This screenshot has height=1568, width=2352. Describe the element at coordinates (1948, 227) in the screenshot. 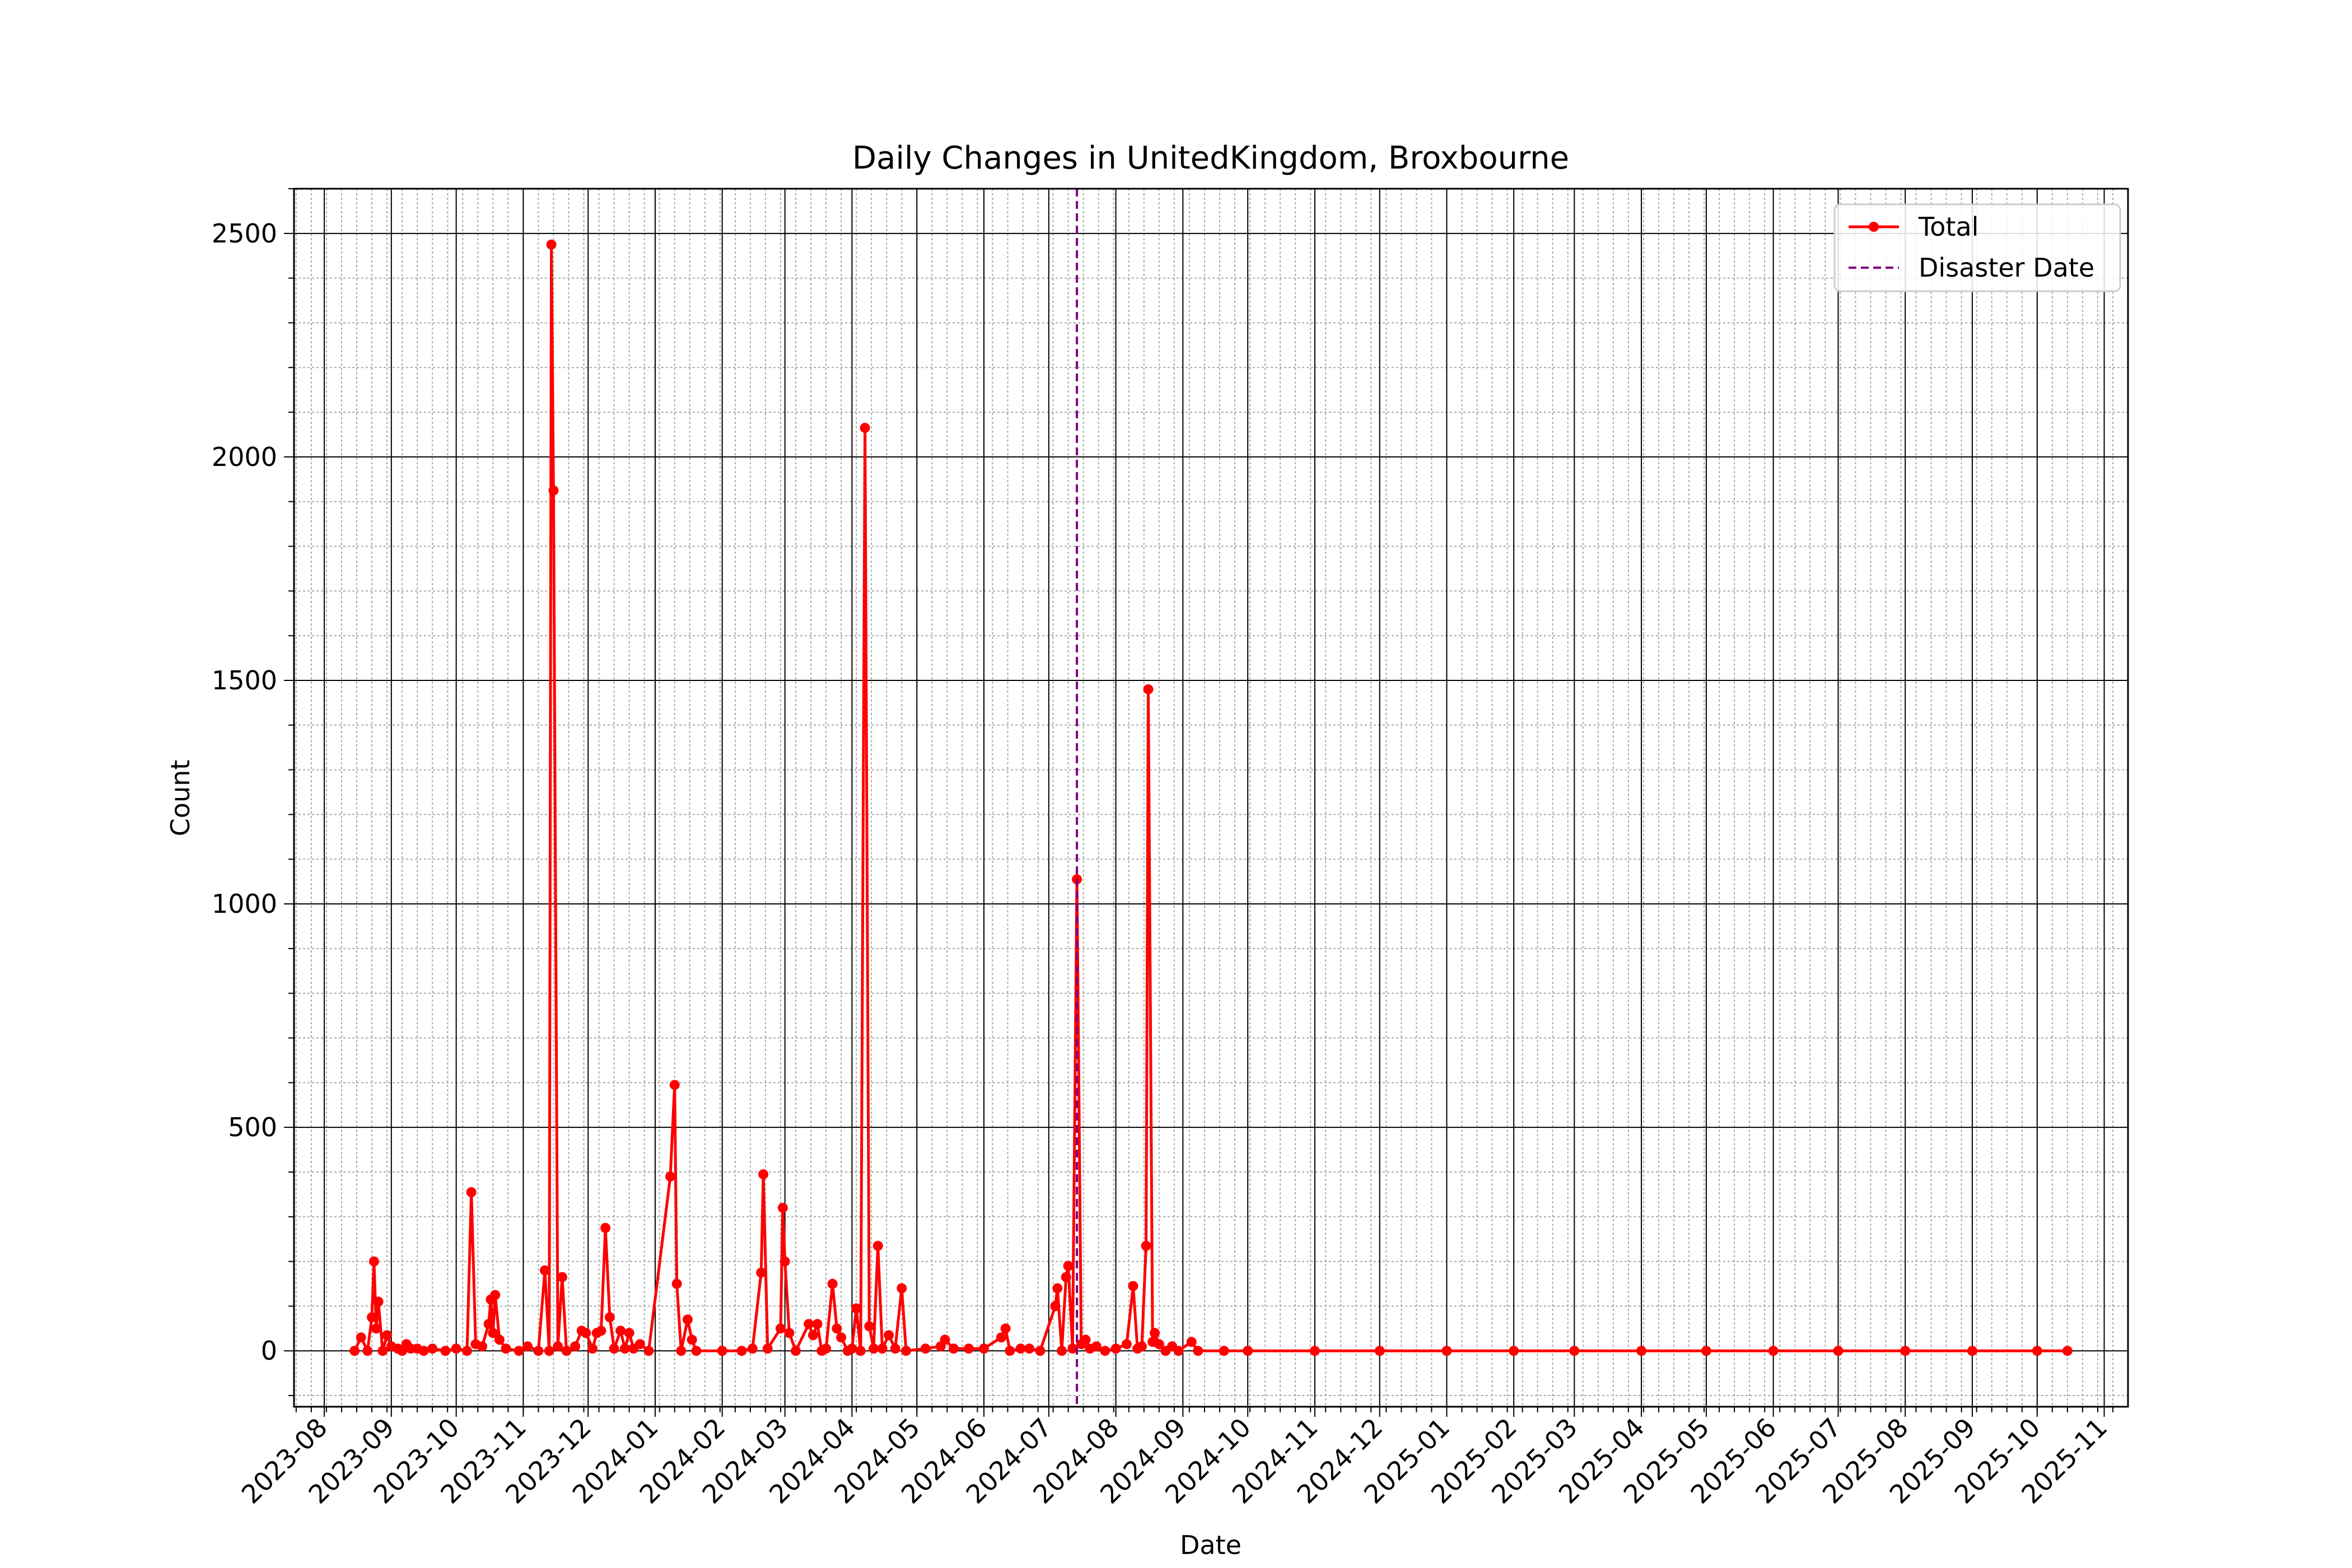

I see `legend-total-label: Total` at that location.